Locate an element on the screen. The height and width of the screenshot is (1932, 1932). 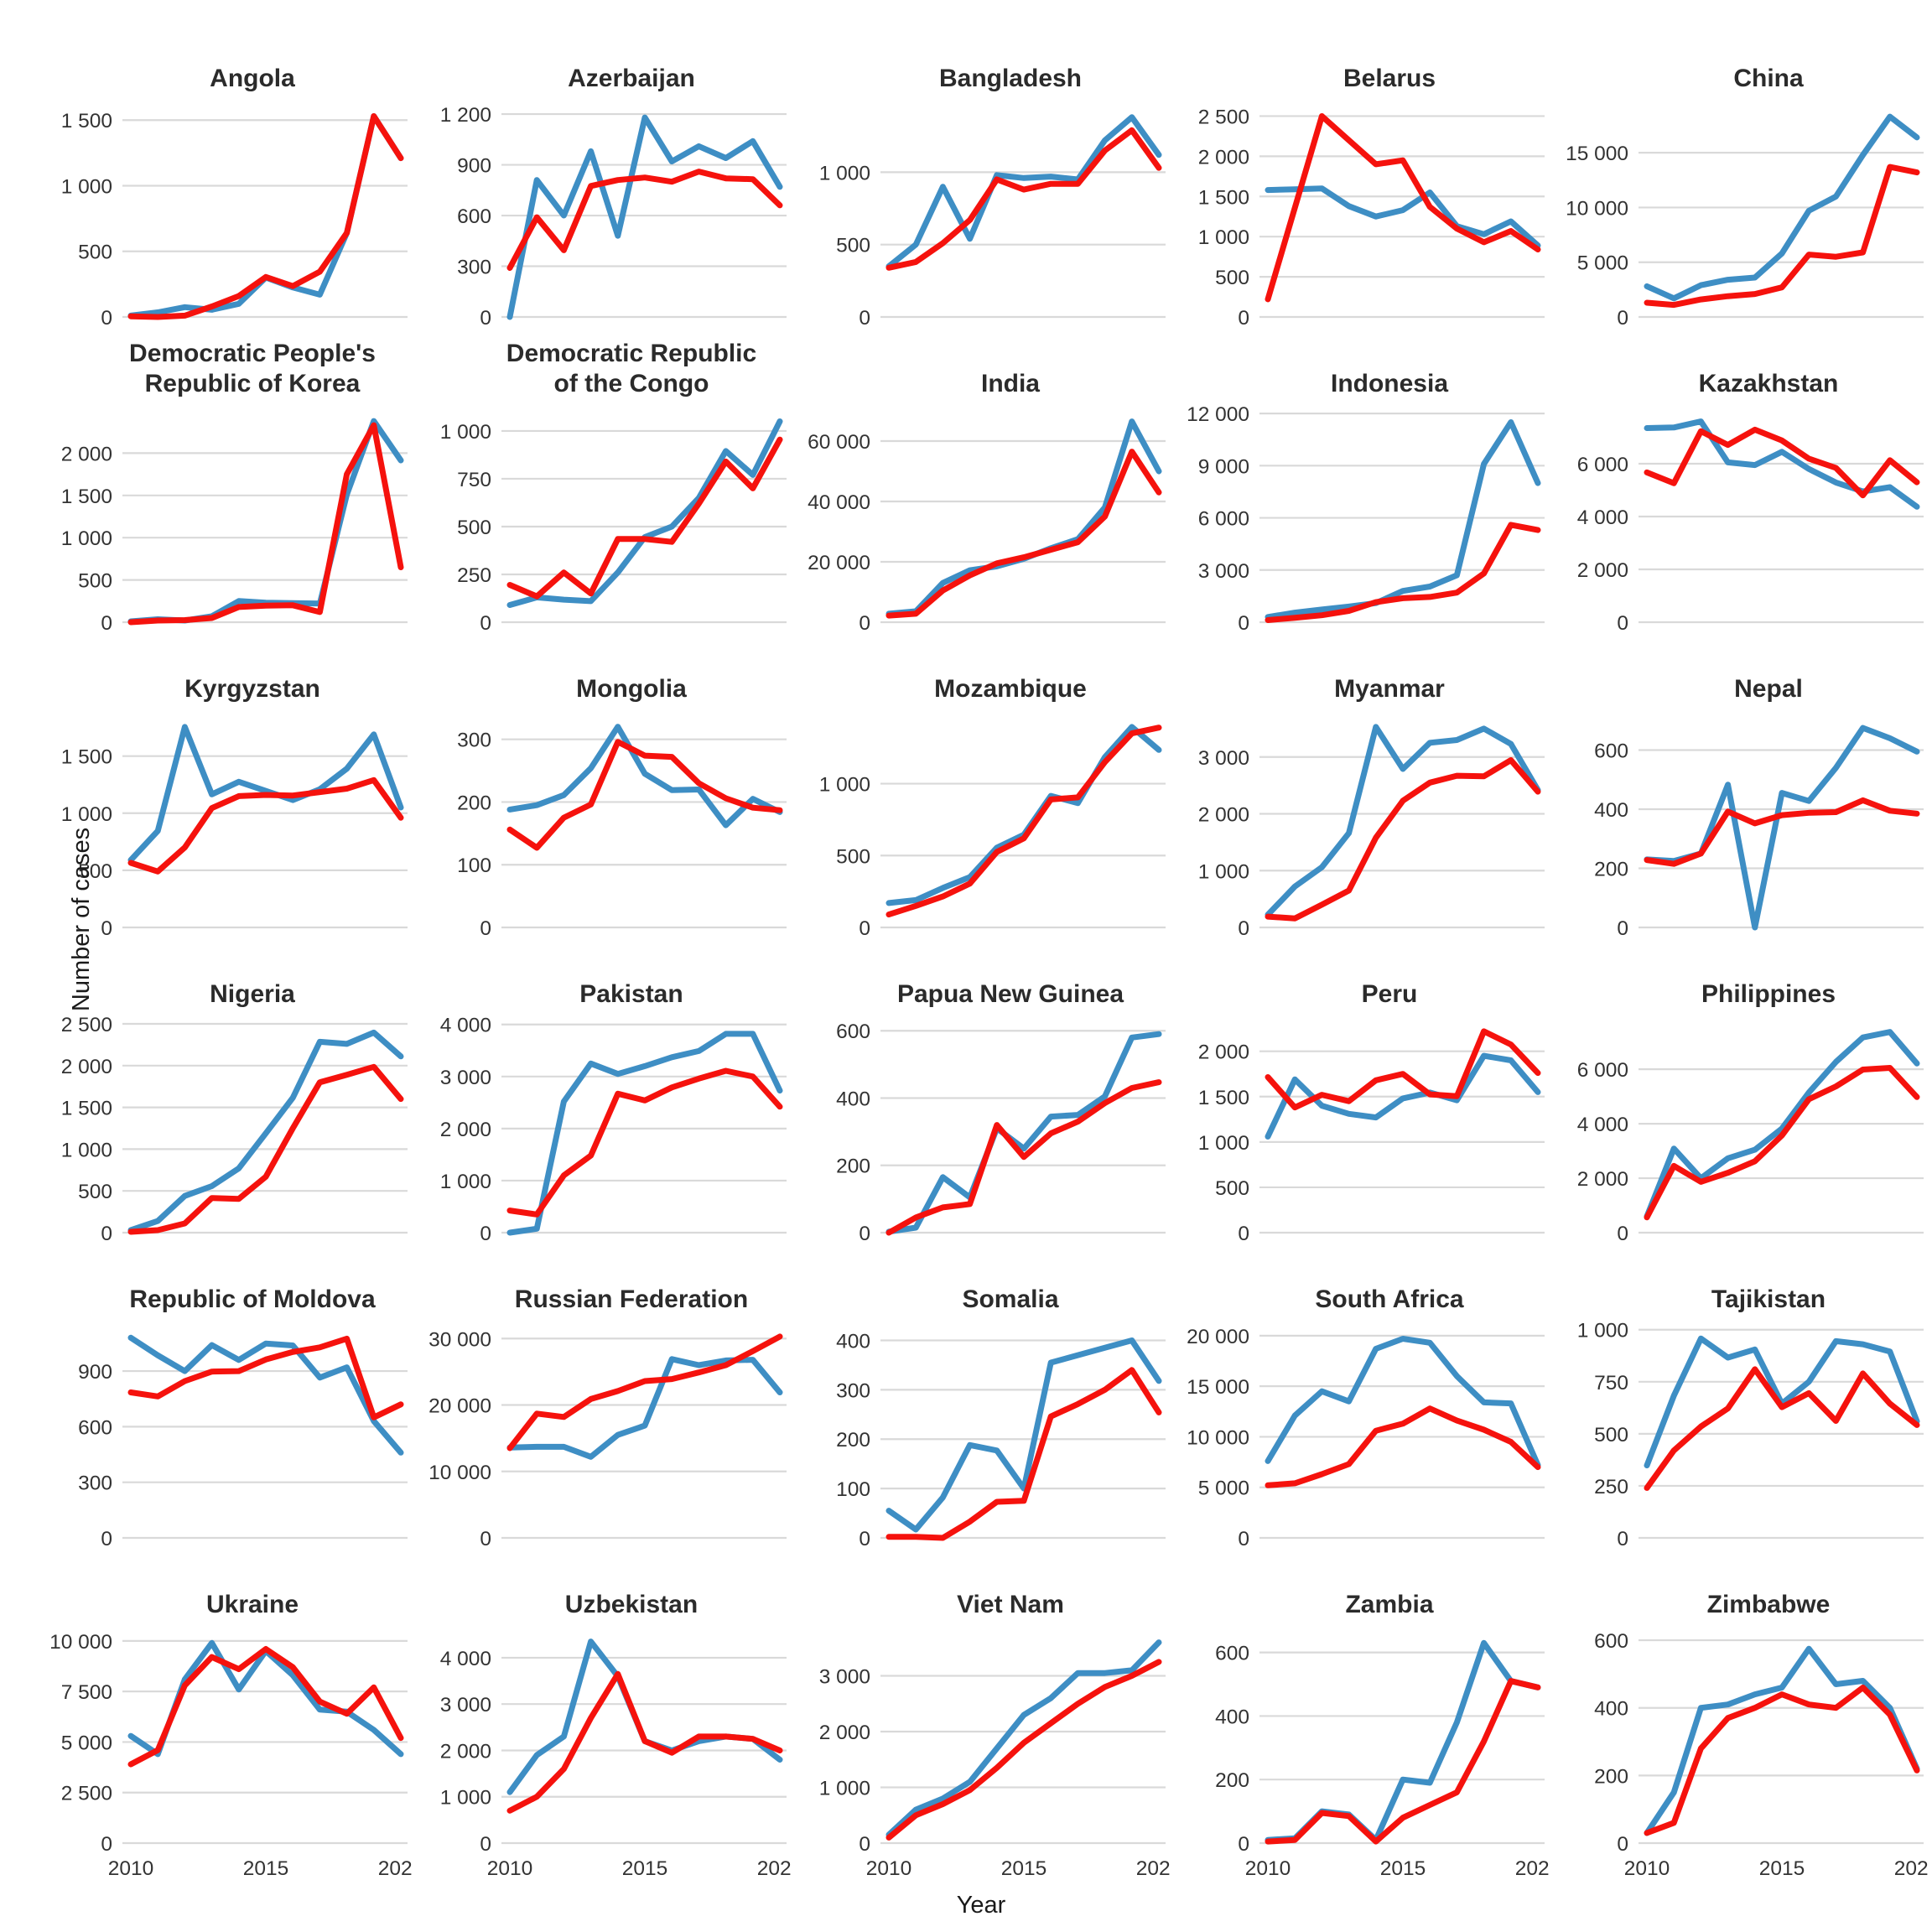
chart-plot: 0 200 400 600 2010 2015 2020 is located at coordinates (1761, 1755).